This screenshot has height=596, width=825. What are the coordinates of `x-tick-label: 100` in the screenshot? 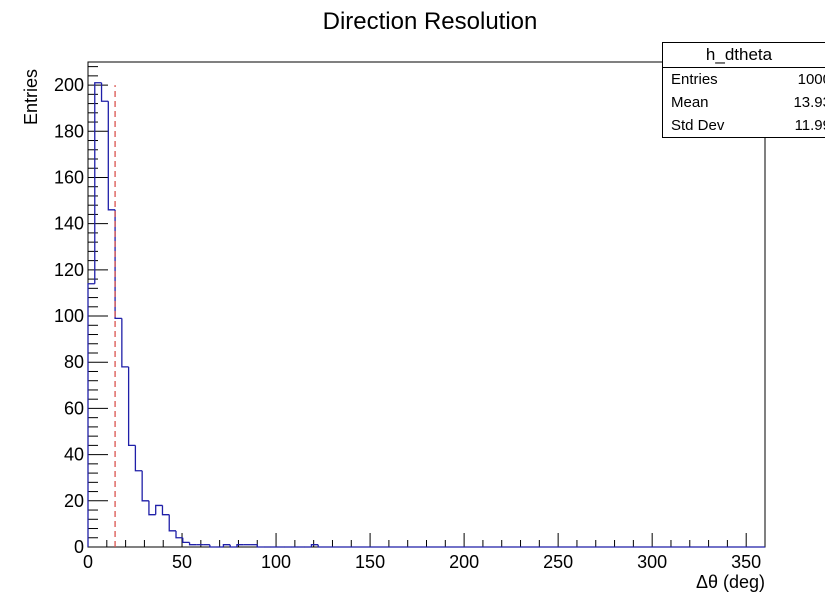 It's located at (276, 562).